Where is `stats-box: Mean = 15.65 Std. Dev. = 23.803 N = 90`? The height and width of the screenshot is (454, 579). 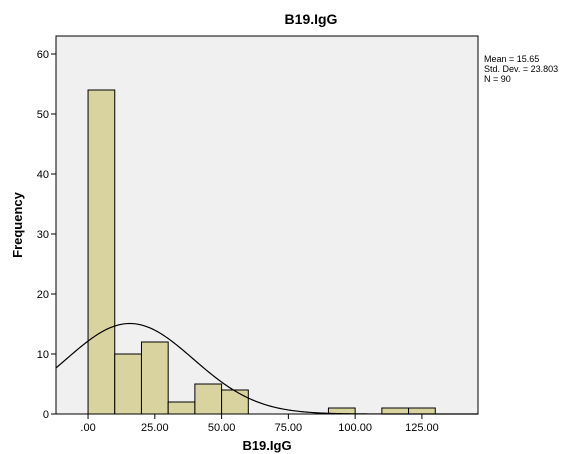
stats-box: Mean = 15.65 Std. Dev. = 23.803 N = 90 is located at coordinates (521, 69).